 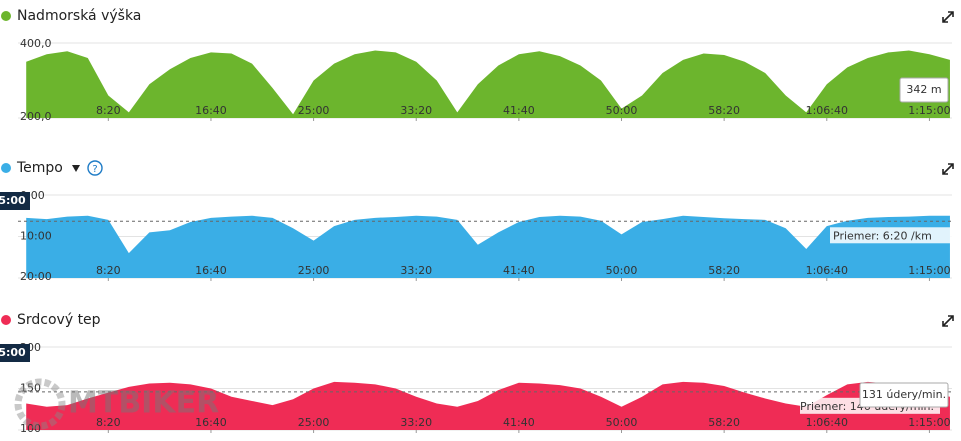 What do you see at coordinates (143, 403) in the screenshot?
I see `watermark: MTBIKER` at bounding box center [143, 403].